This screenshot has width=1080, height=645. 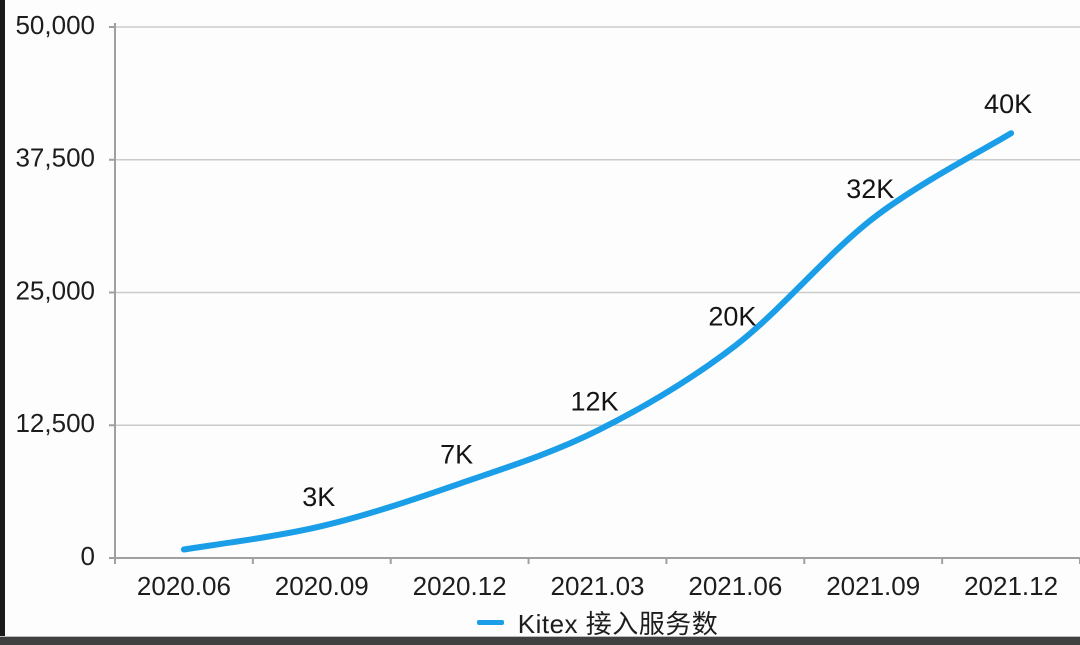 What do you see at coordinates (456, 455) in the screenshot?
I see `data-point-label: 7K` at bounding box center [456, 455].